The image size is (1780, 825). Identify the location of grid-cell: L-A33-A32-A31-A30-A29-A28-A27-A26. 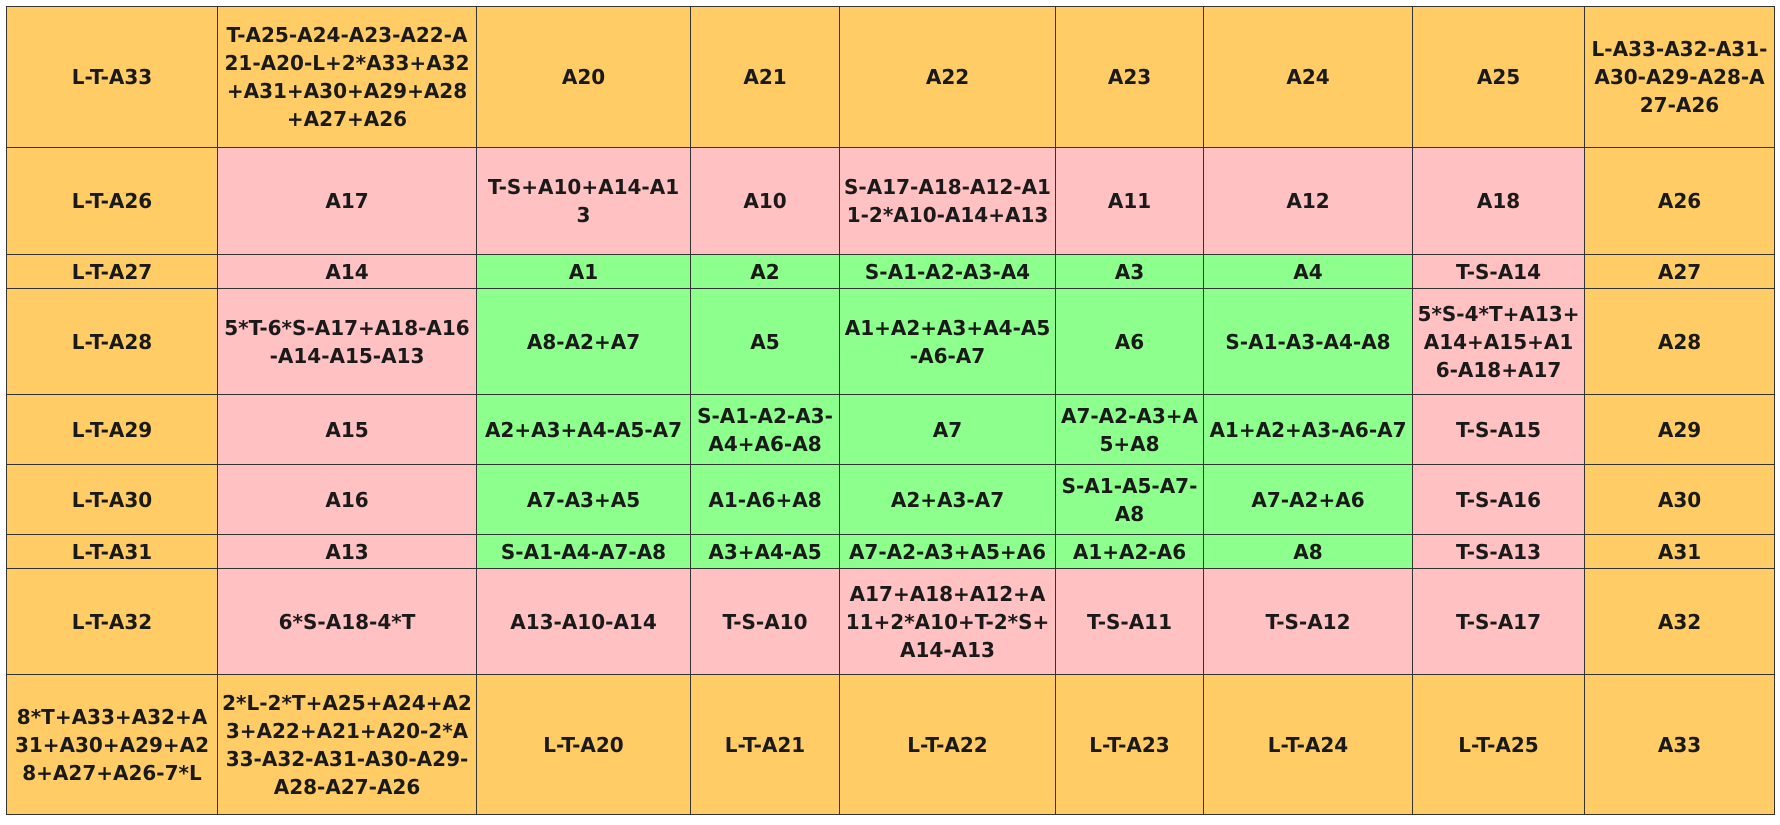
(1679, 77).